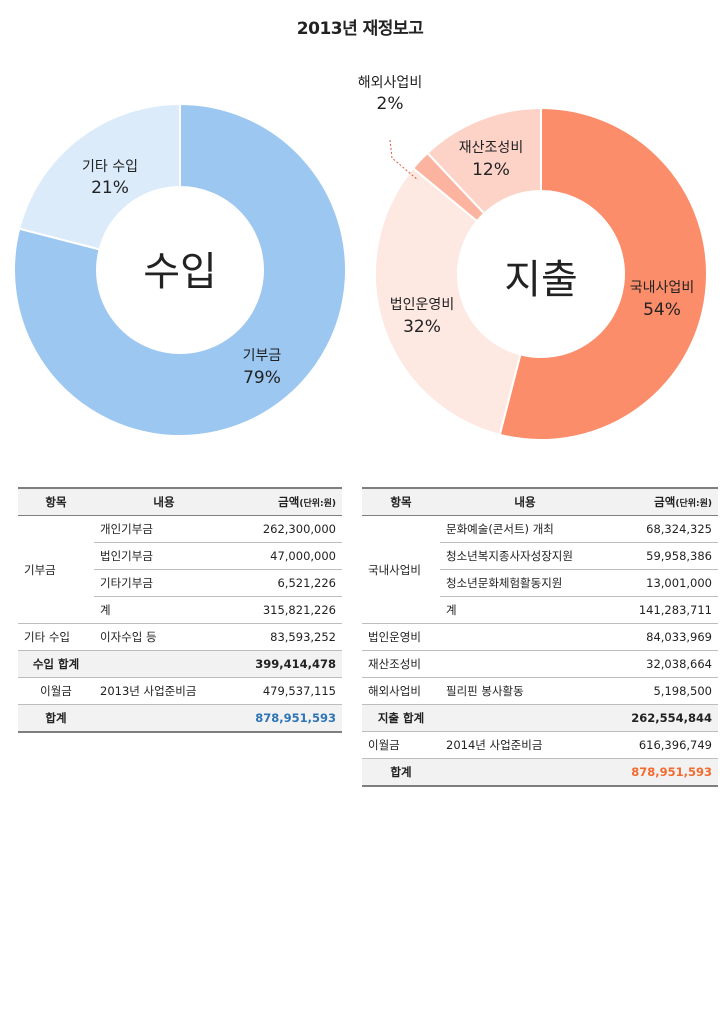 Image resolution: width=720 pixels, height=1021 pixels. I want to click on expense-slice-pct-asset: 12%, so click(491, 170).